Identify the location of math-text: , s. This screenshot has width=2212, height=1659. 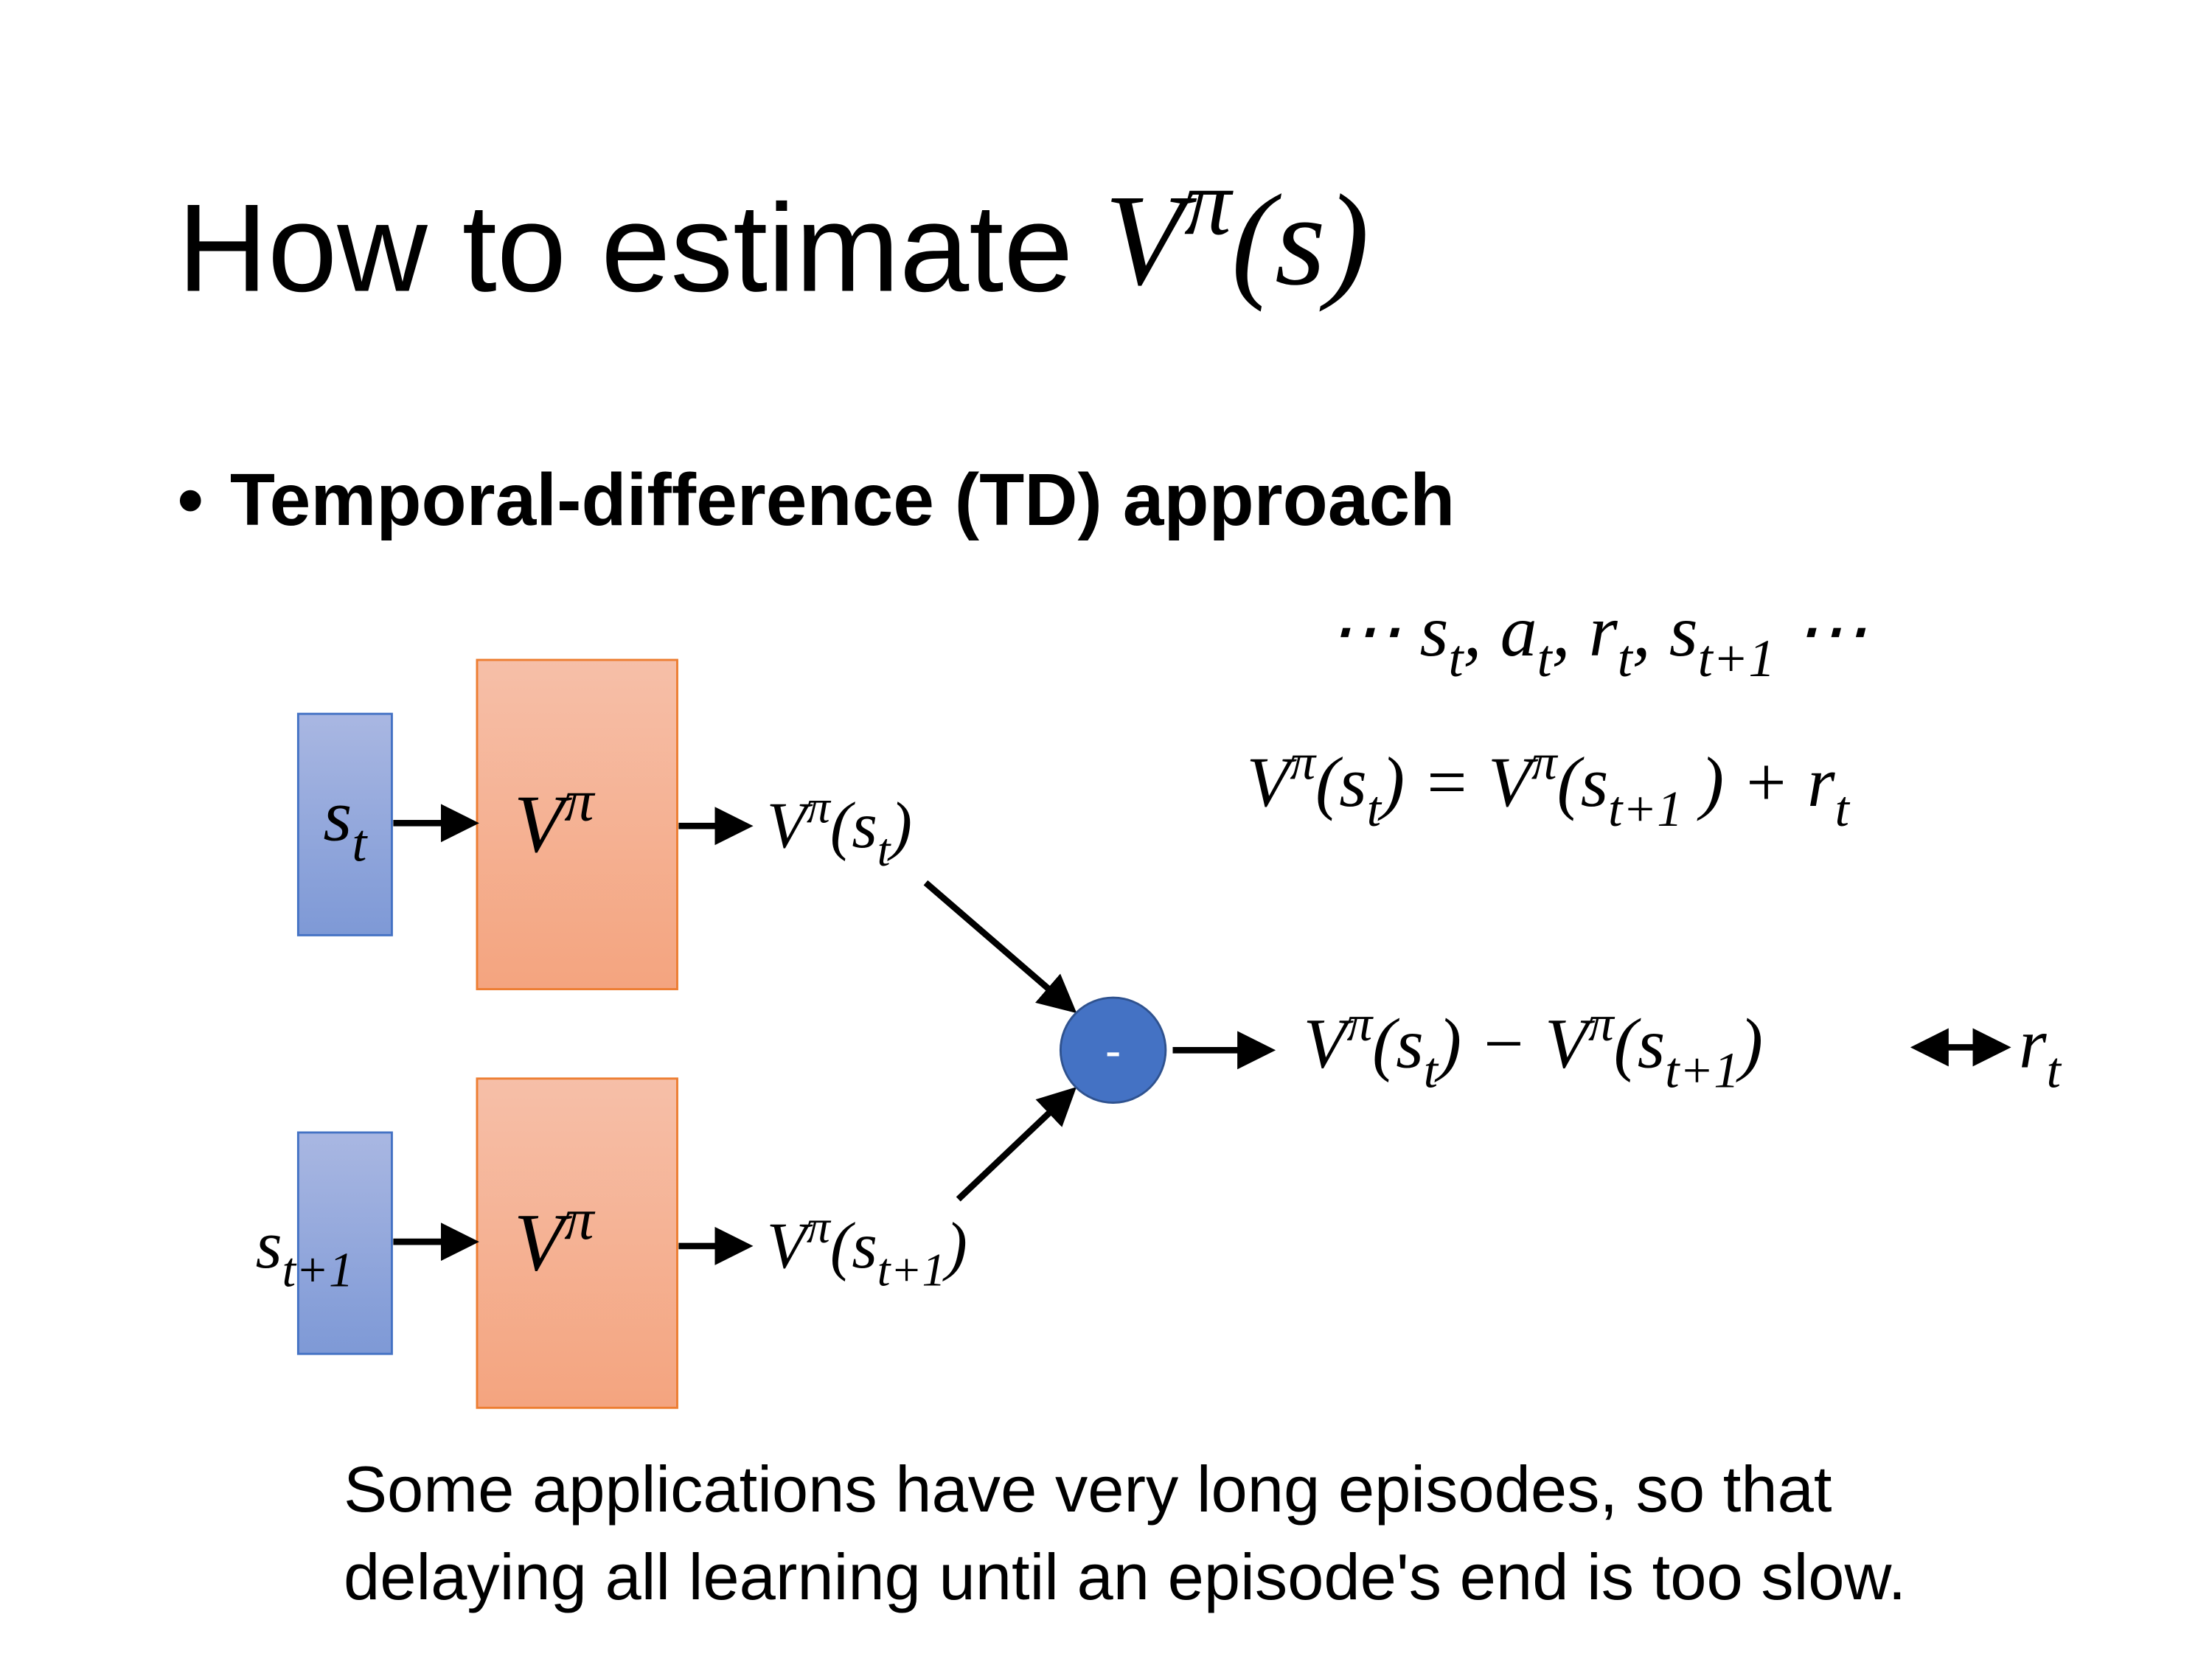
(1665, 631).